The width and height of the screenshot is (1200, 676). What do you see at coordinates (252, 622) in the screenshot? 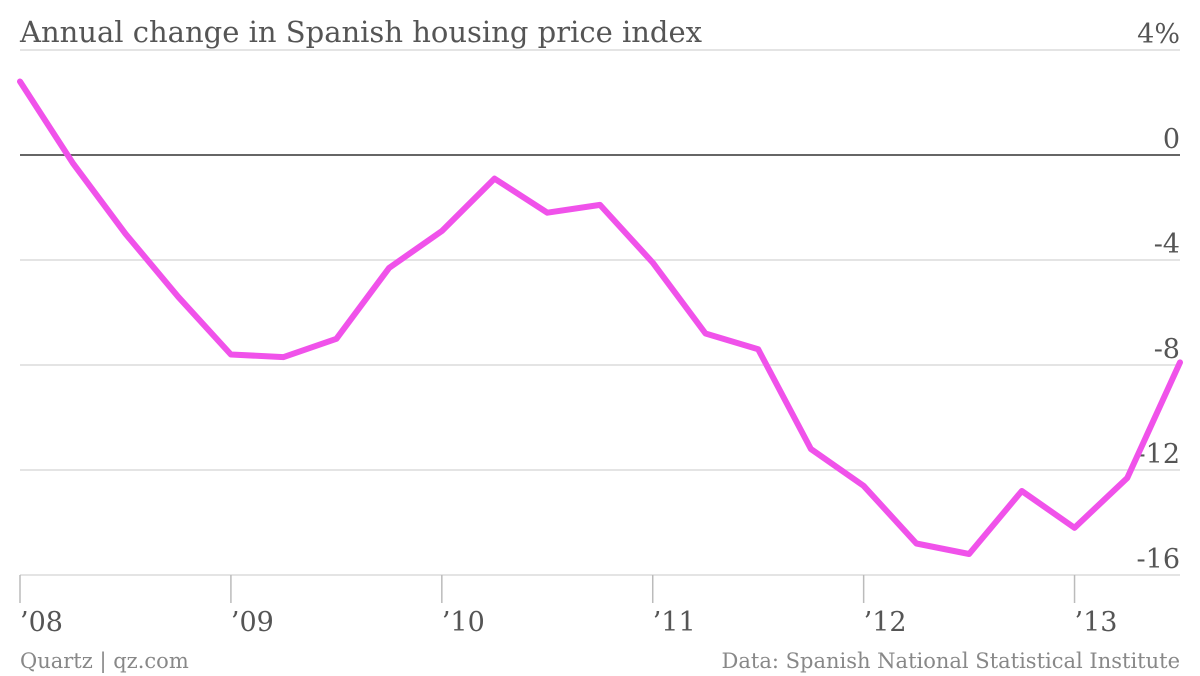
I see `x-tick-label: ’09` at bounding box center [252, 622].